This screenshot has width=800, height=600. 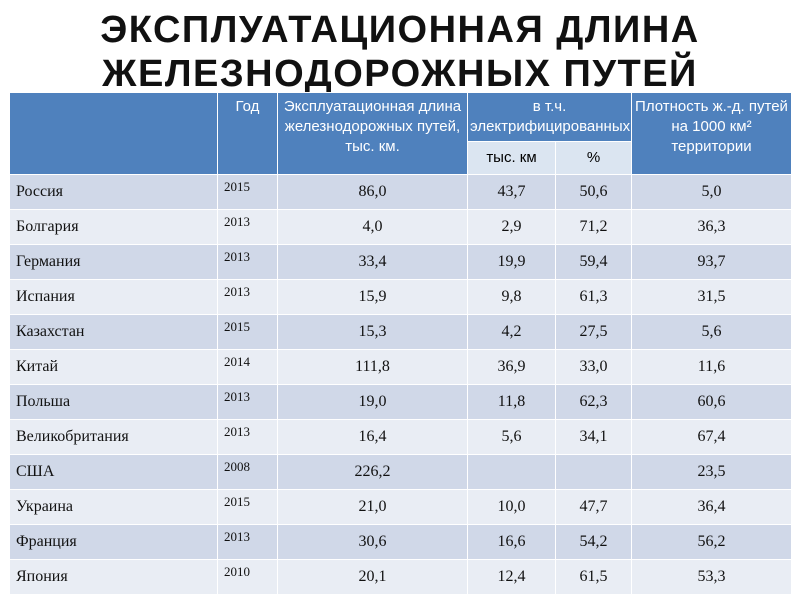 I want to click on electrified-km-cell: 9,8, so click(x=511, y=297).